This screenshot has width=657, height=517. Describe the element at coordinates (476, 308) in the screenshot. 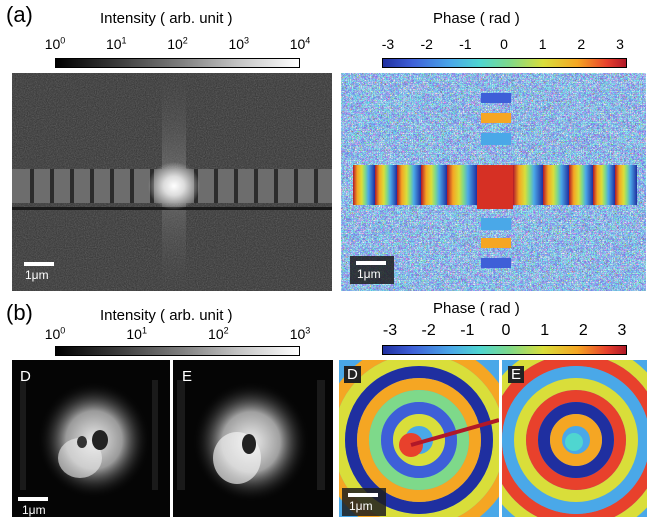

I see `phase-colorbar-title-b: Phase ( rad )` at that location.